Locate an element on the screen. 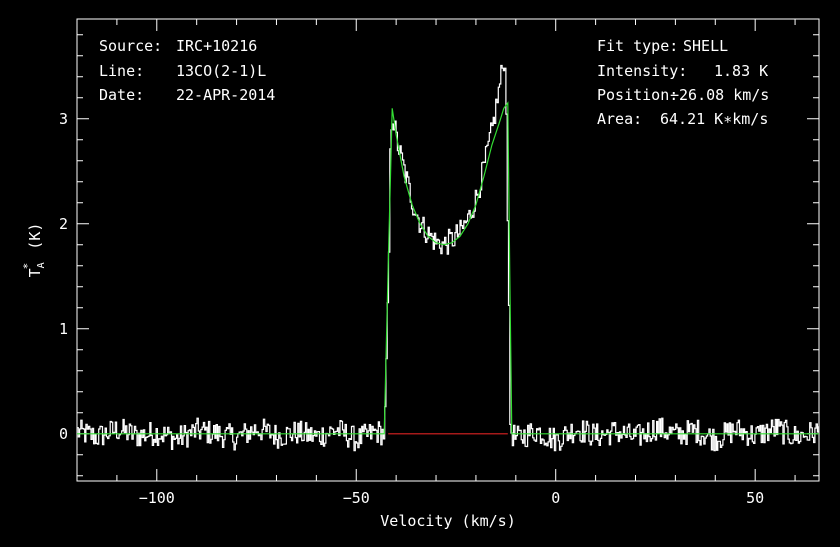  info-source-value: IRC+10216 is located at coordinates (216, 46).